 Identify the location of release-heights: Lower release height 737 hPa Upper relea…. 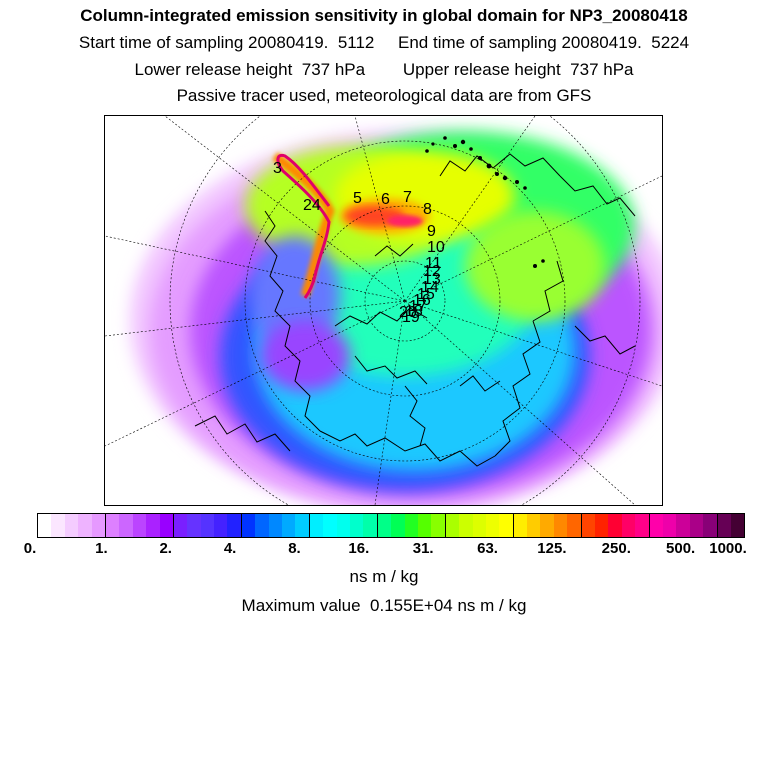
(384, 70).